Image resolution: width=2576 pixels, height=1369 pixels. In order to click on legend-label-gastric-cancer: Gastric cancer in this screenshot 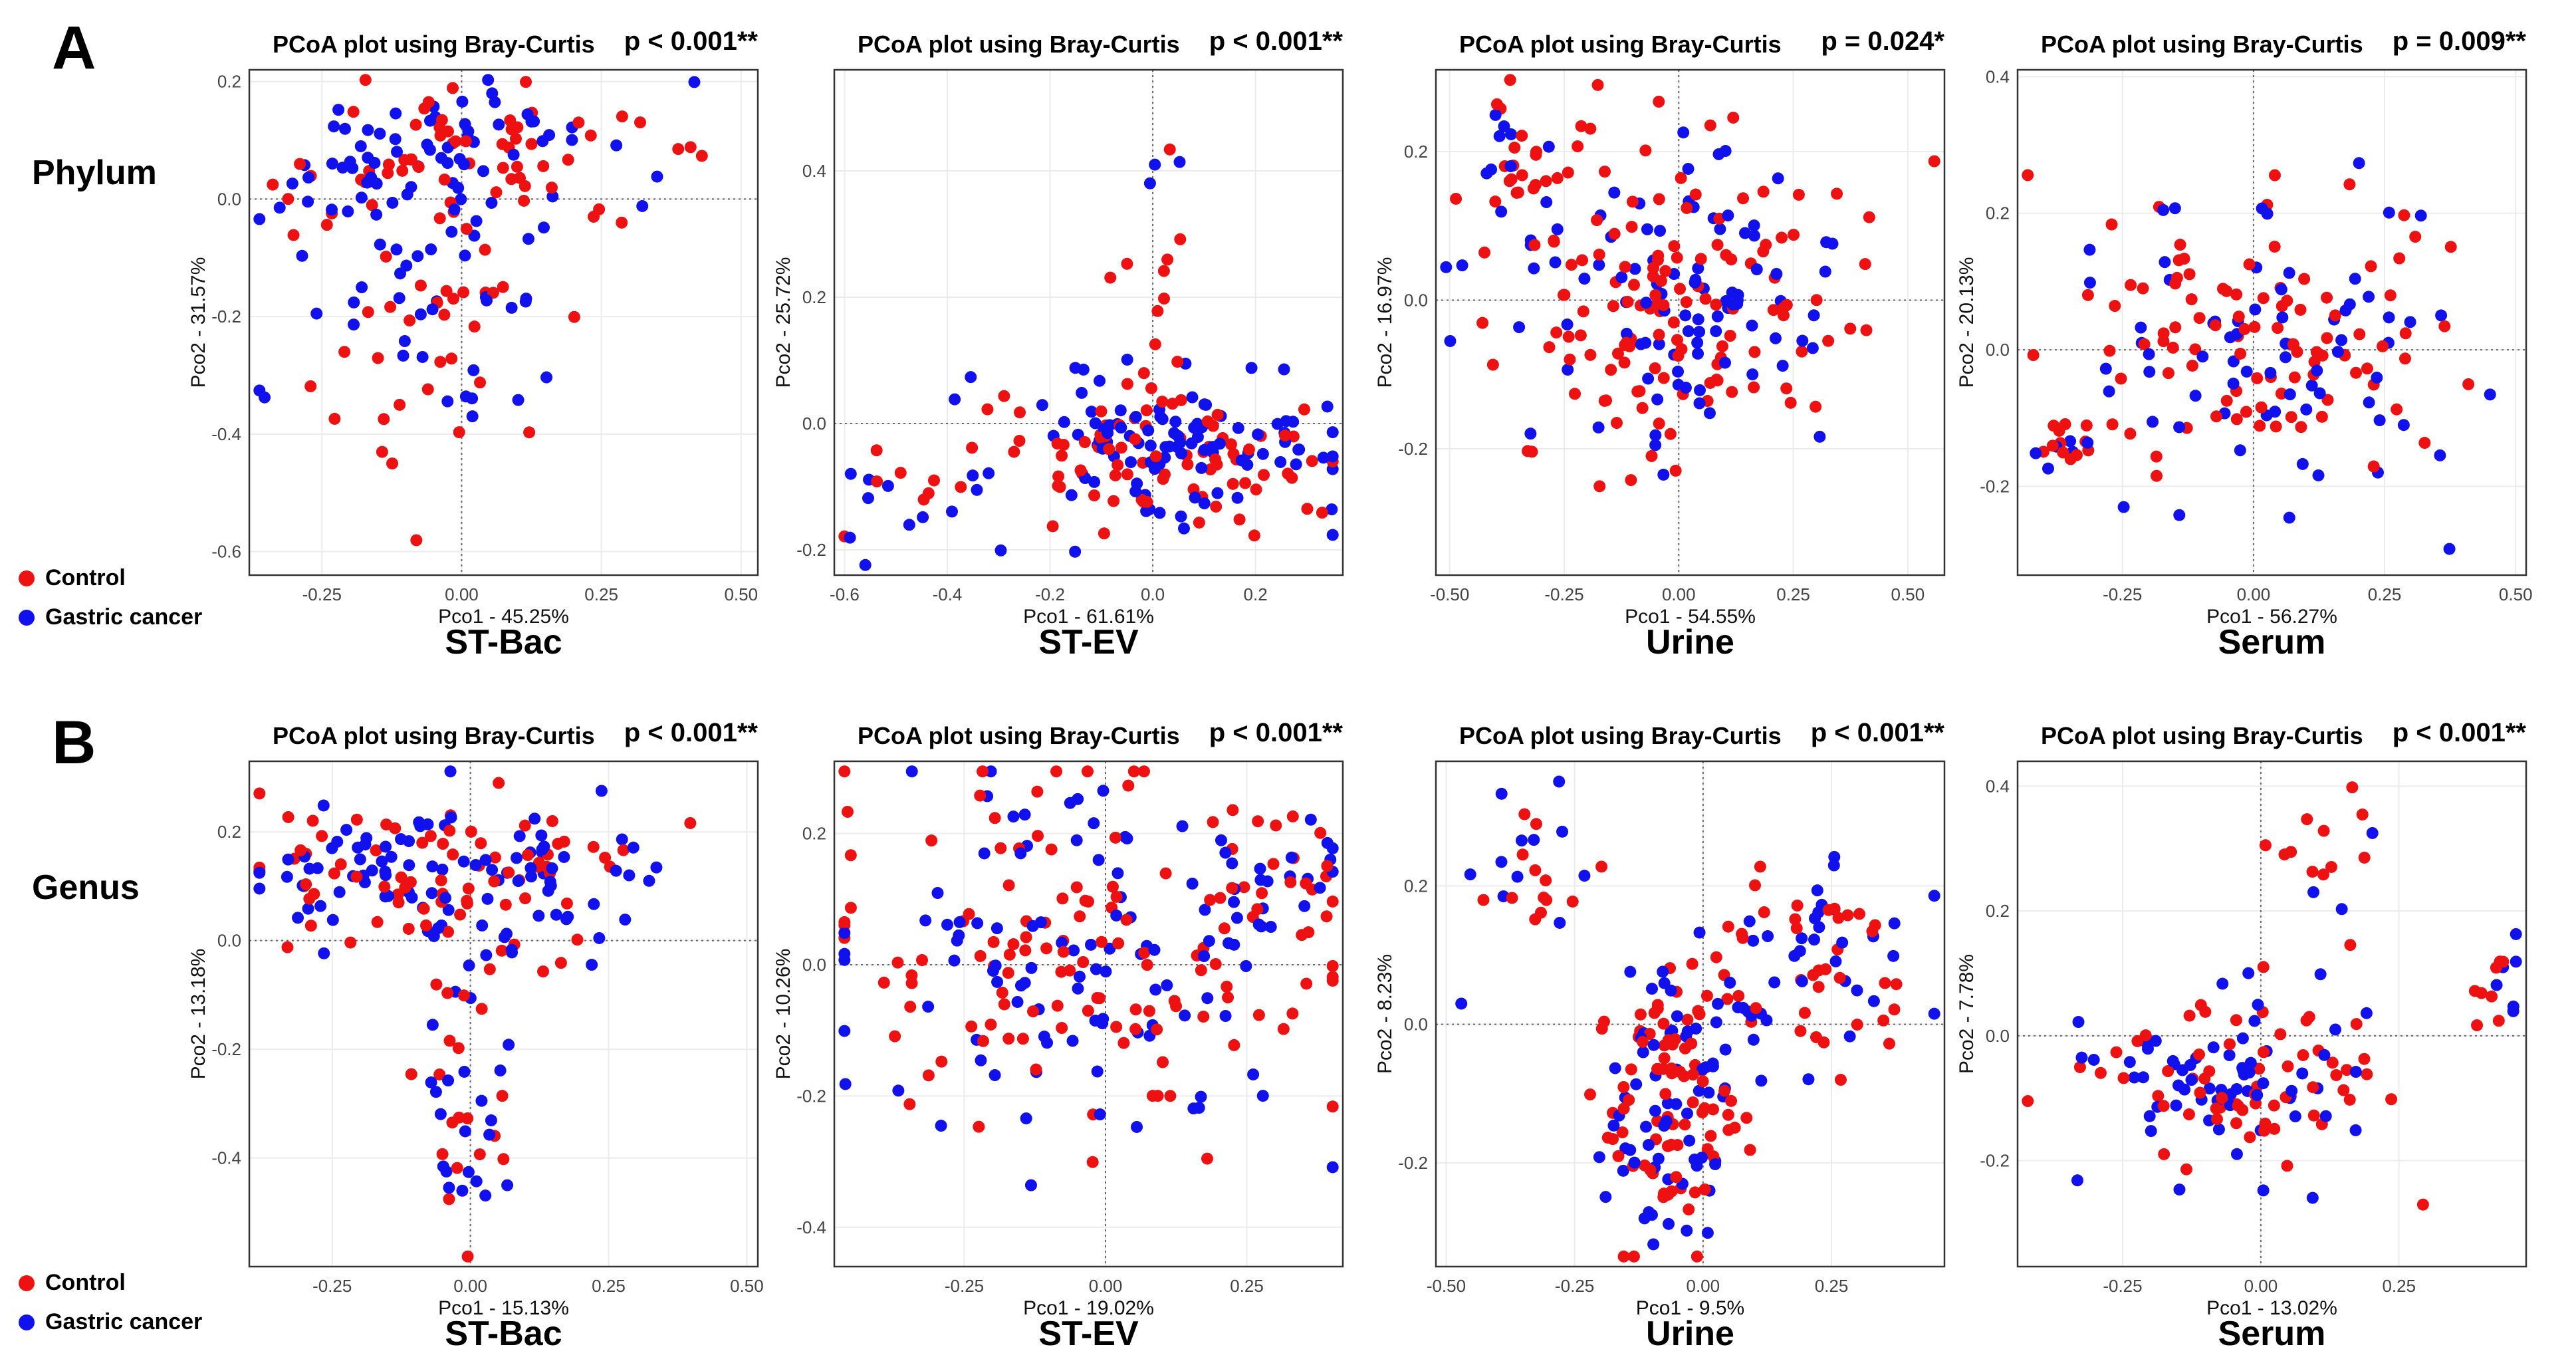, I will do `click(124, 617)`.